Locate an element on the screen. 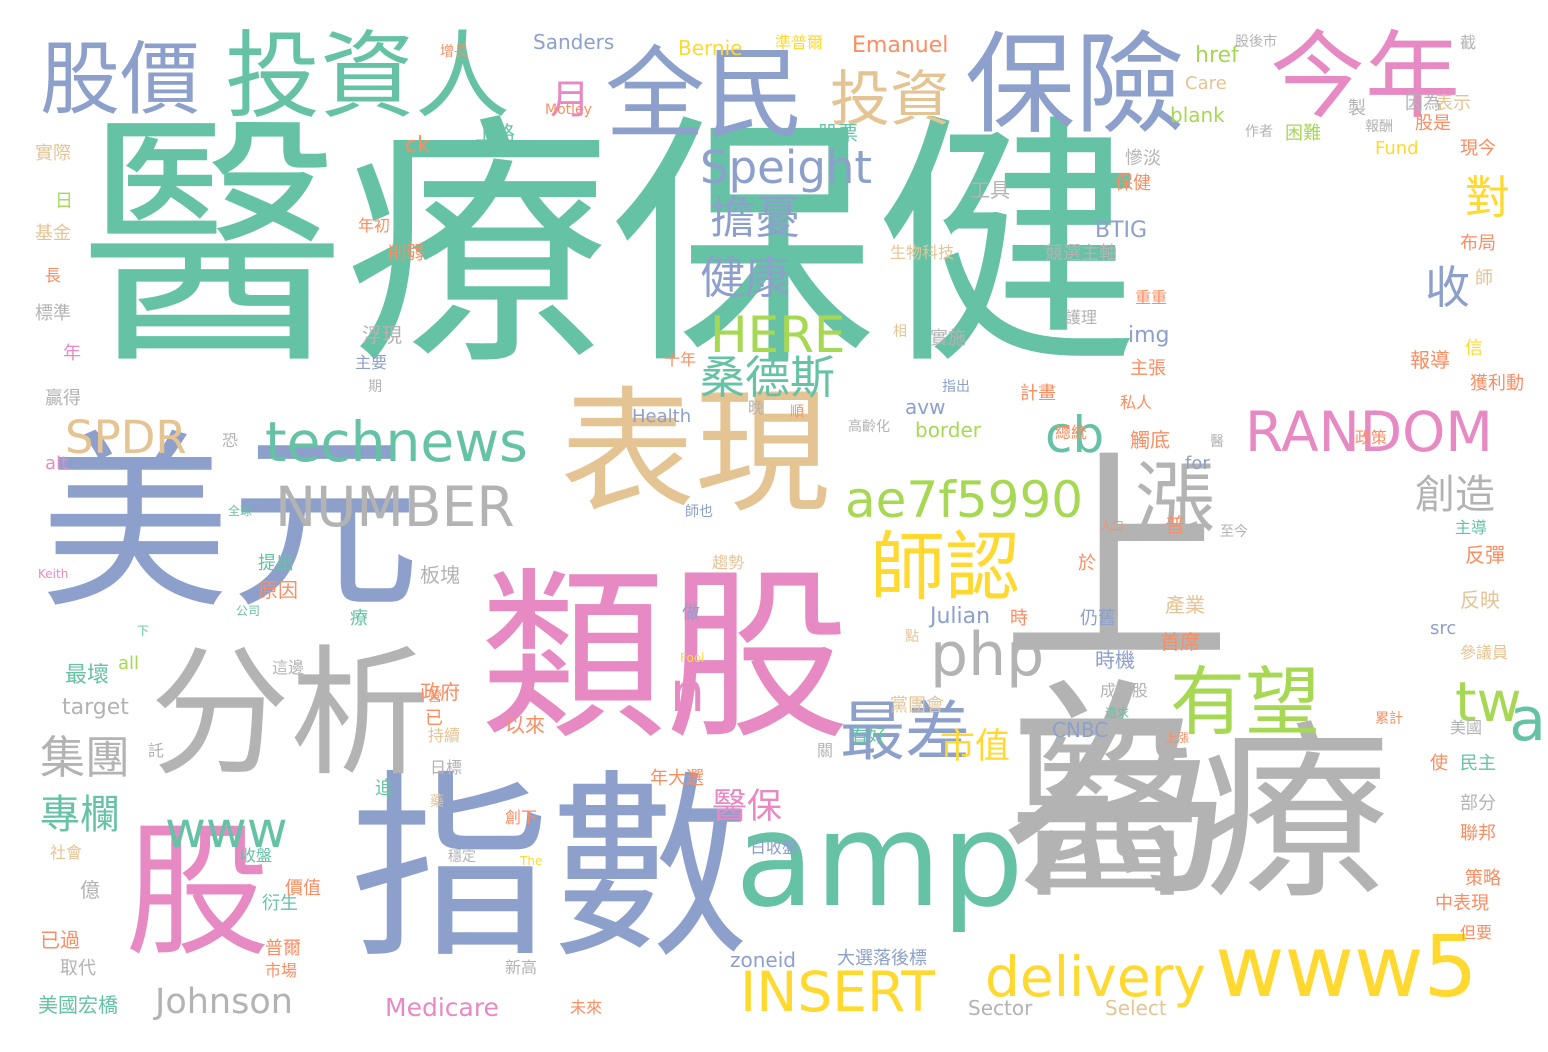  cloud-word: 主張 is located at coordinates (1148, 368).